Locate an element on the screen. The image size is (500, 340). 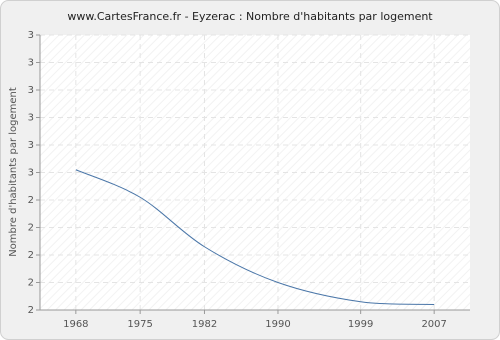
x-tick-label: 1975 is located at coordinates (139, 324).